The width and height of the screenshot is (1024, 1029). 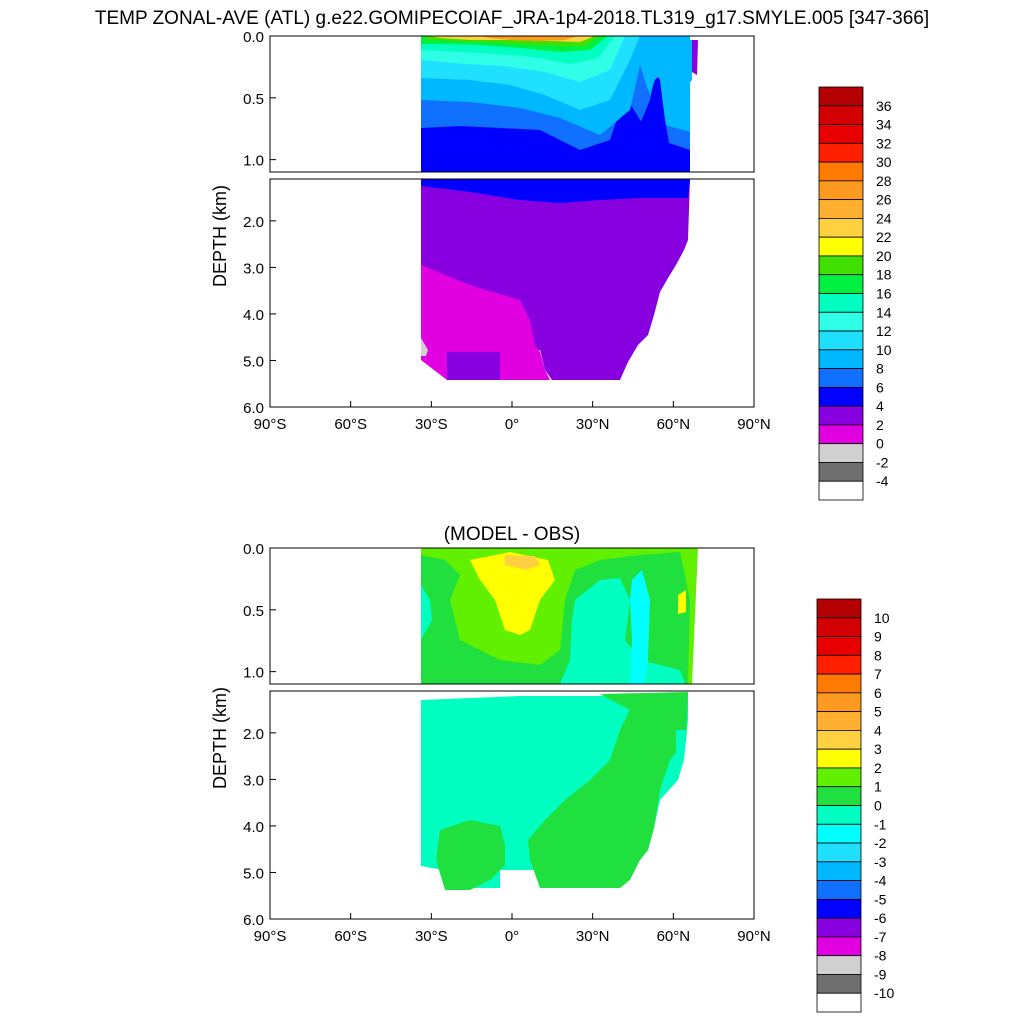 What do you see at coordinates (431, 936) in the screenshot?
I see `x-tick-label: 30°S` at bounding box center [431, 936].